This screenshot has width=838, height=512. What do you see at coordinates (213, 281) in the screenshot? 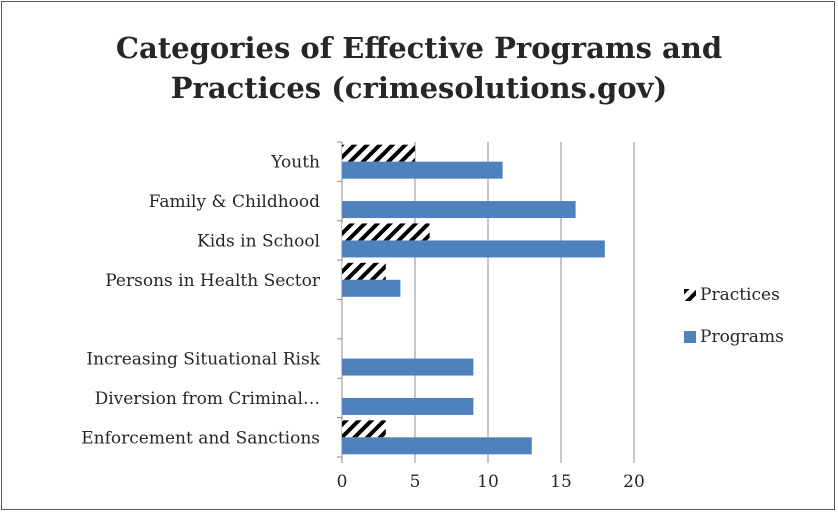
I see `category-label-3: Persons in Health Sector` at bounding box center [213, 281].